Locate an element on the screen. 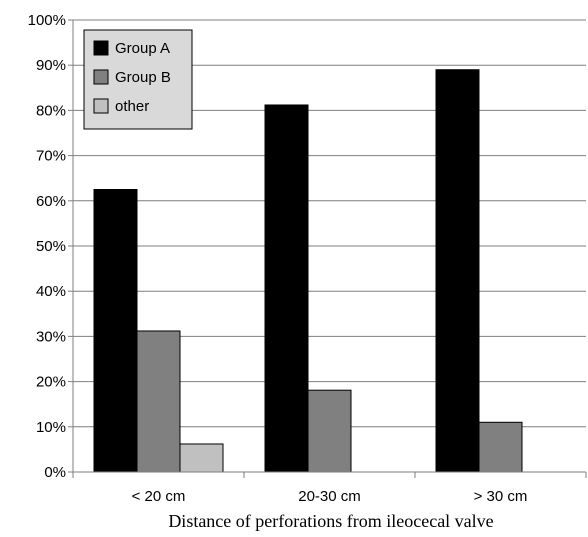  x-axis-ticks: < 20 cm 20-30 cm > 30 cm is located at coordinates (329, 488).